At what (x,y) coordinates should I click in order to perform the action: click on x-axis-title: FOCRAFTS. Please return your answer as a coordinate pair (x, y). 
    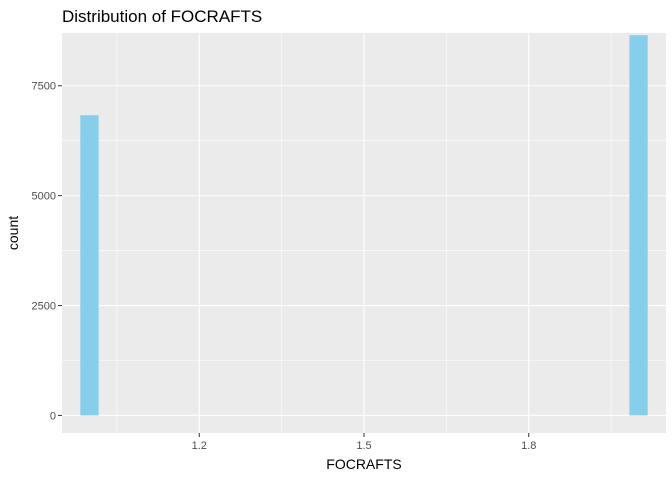
    Looking at the image, I should click on (363, 464).